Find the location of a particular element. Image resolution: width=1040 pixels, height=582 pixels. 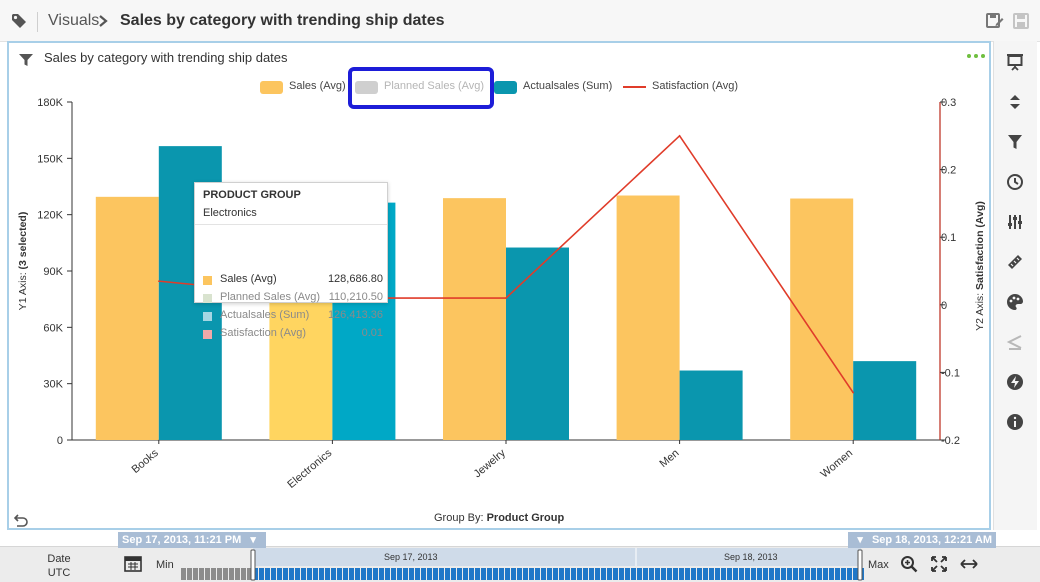

legend-item-actualsales: Actualsales (Sum) is located at coordinates (556, 88).